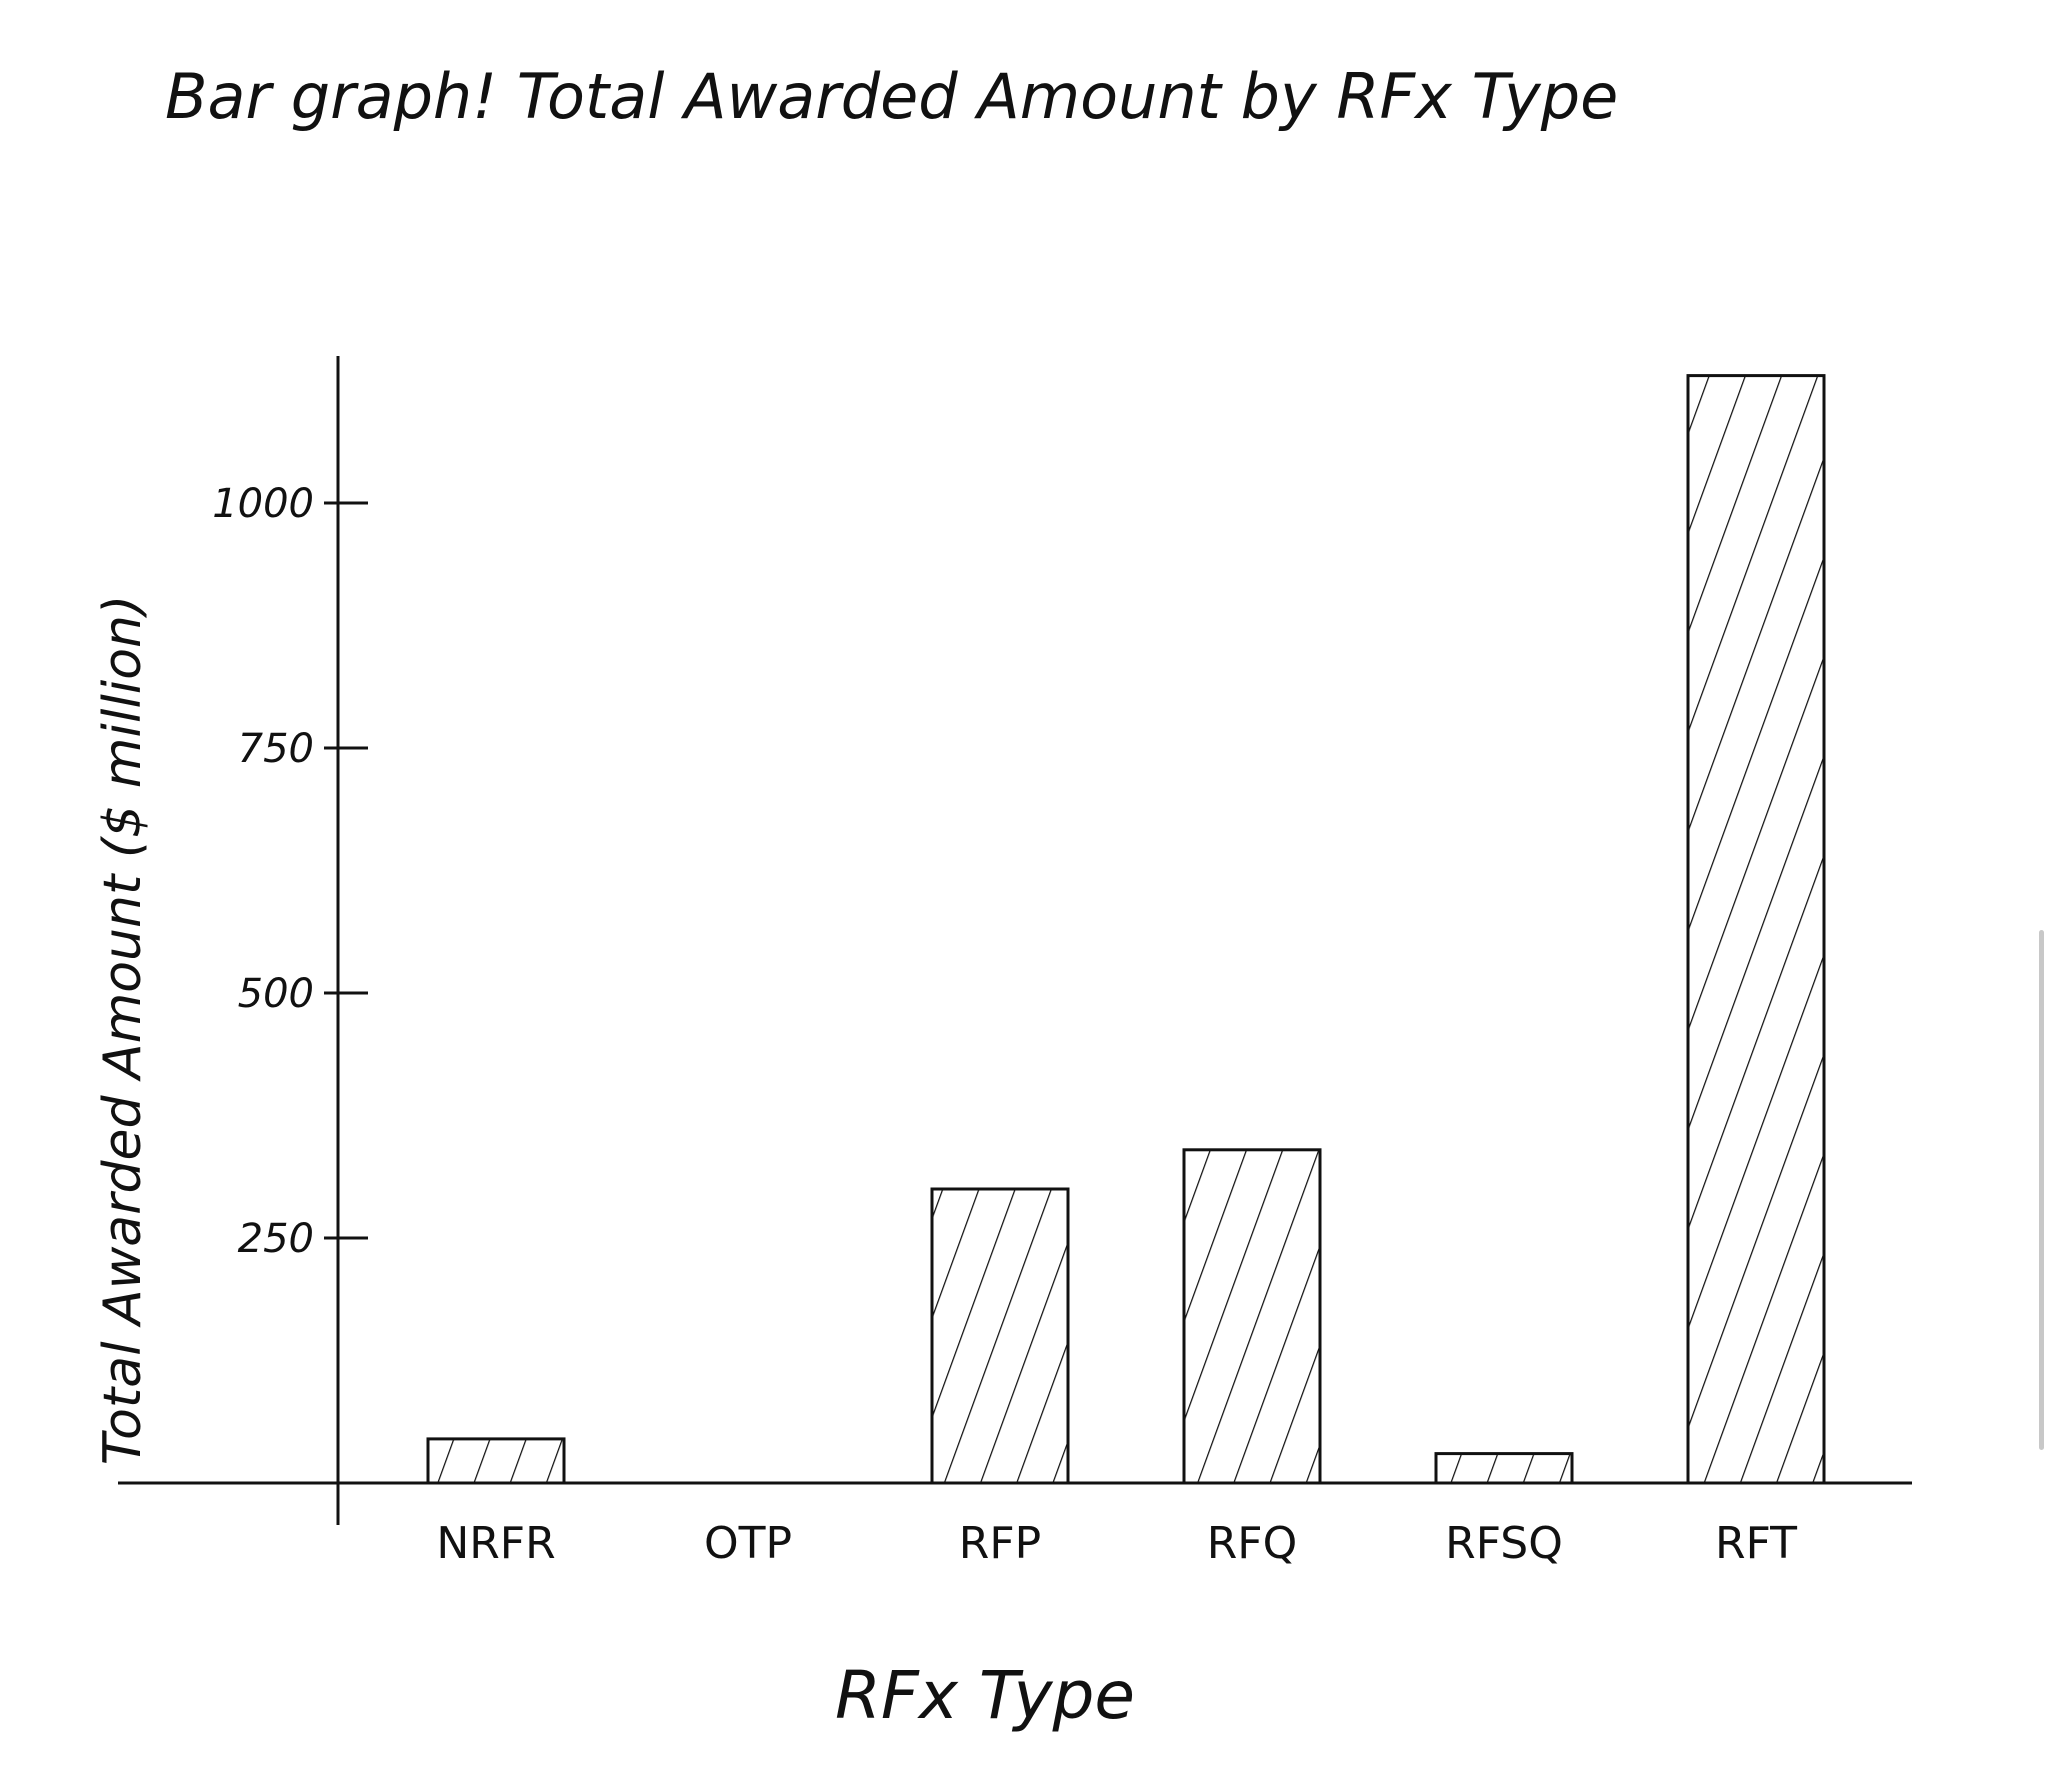 The width and height of the screenshot is (2048, 1770). I want to click on y-tick-label: 1000, so click(263, 504).